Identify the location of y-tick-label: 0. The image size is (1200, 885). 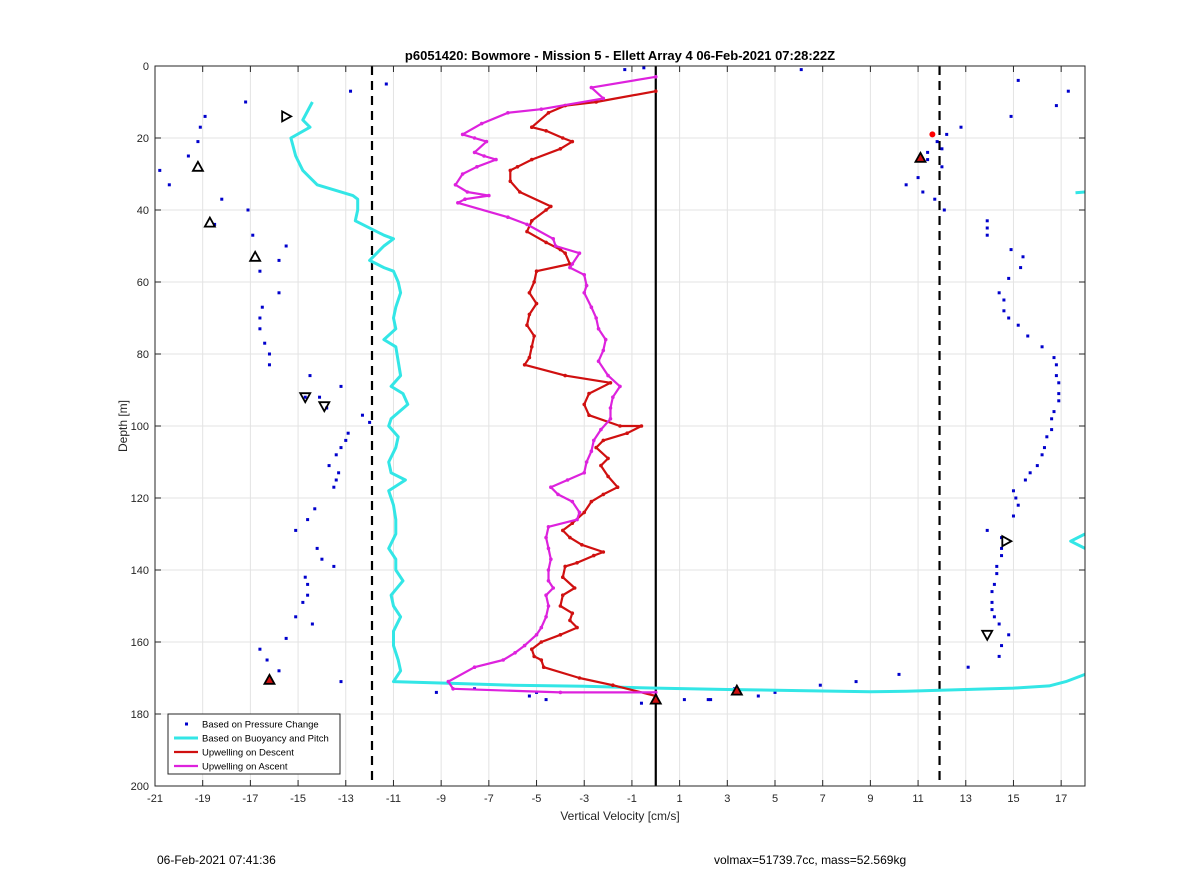
(146, 67).